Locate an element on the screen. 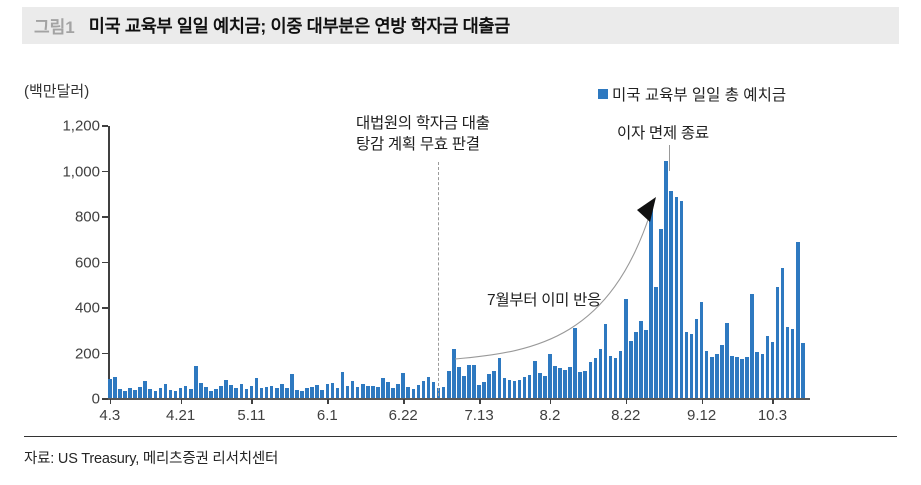 Image resolution: width=921 pixels, height=485 pixels. x-axis-tick-label: 4.21 is located at coordinates (181, 415).